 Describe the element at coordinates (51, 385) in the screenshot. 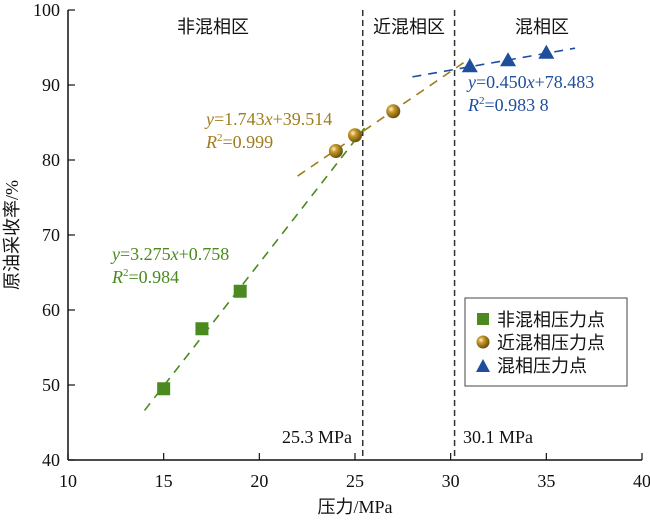

I see `y-tick-label: 50` at that location.